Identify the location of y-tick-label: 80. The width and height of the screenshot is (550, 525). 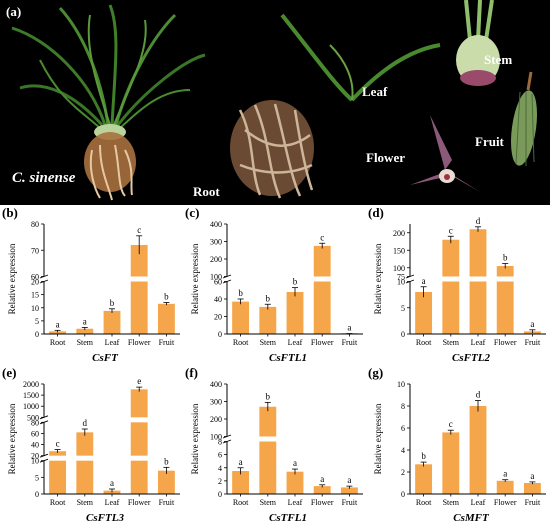
(35, 422).